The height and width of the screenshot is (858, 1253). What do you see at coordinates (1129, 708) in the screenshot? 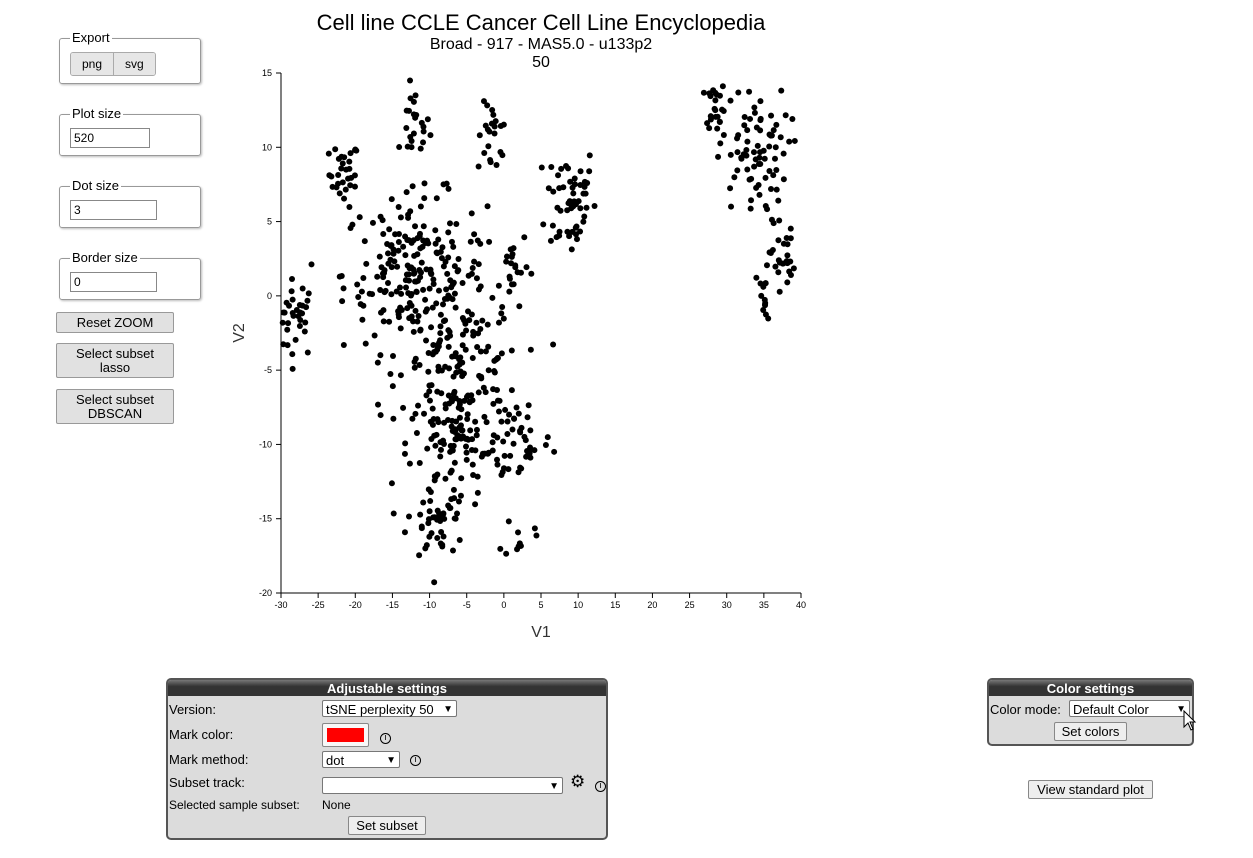
I see `color-mode-select: Default Color ▼` at bounding box center [1129, 708].